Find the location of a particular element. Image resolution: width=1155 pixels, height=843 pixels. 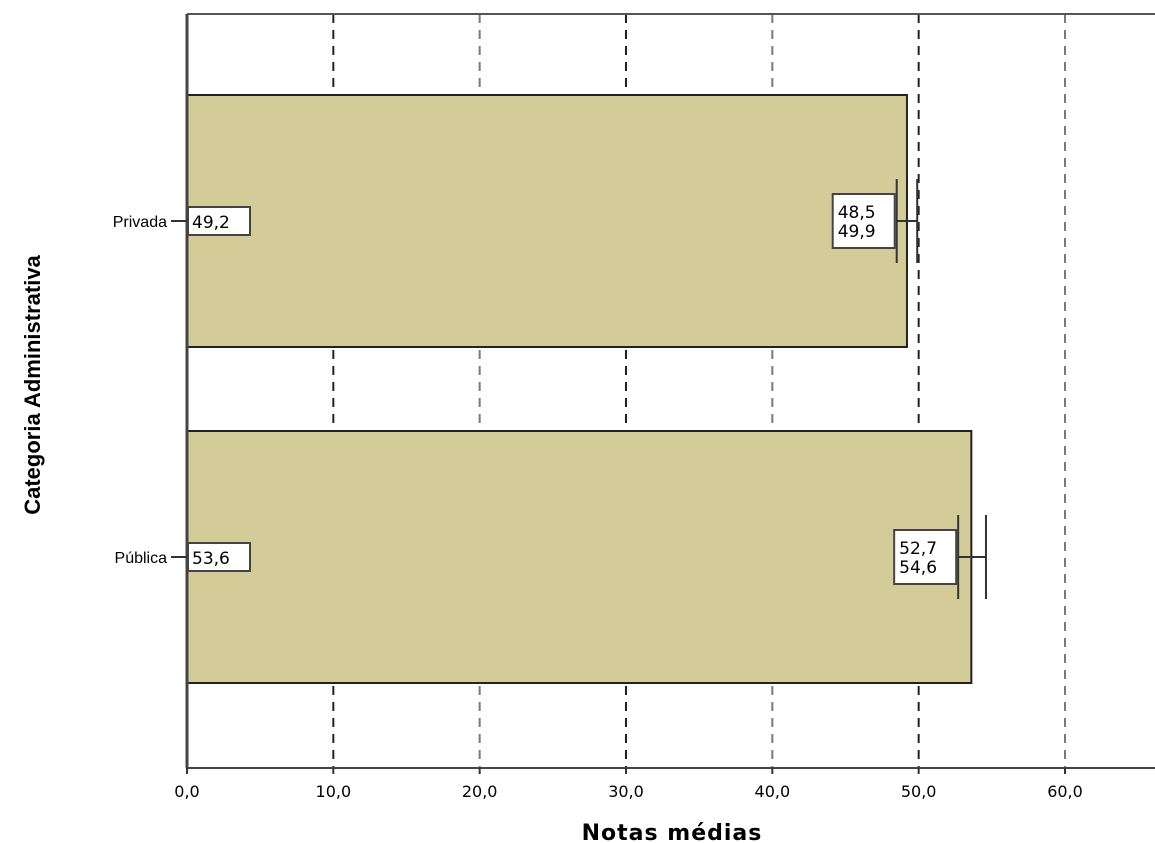

x-tick-label: 20,0 is located at coordinates (480, 791).